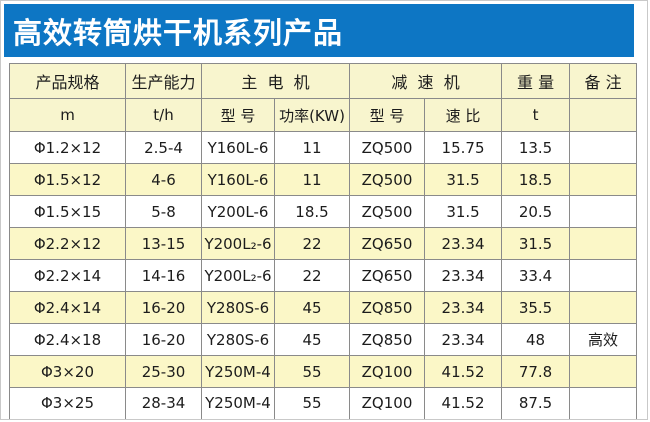  Describe the element at coordinates (67, 275) in the screenshot. I see `table-cell: Φ2.2×14` at that location.